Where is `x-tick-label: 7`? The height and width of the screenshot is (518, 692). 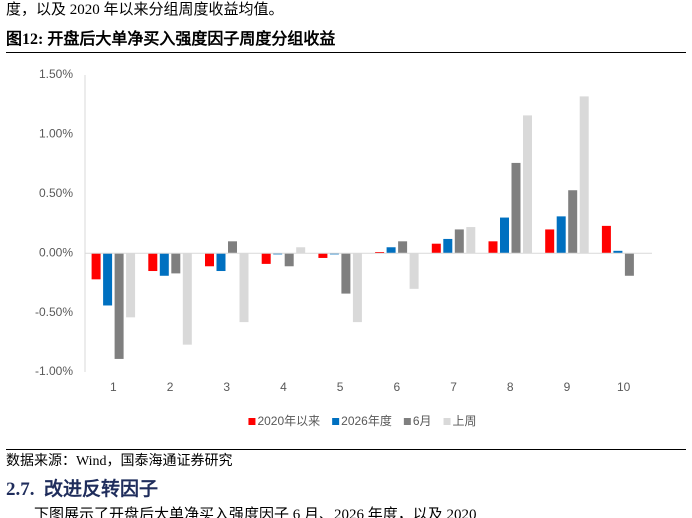
x-tick-label: 7 is located at coordinates (453, 387).